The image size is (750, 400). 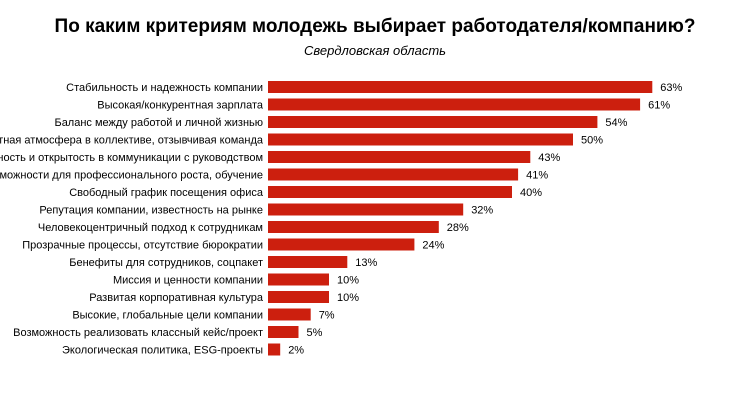 What do you see at coordinates (151, 211) in the screenshot?
I see `category-label: Репутация компании, известность на рынке` at bounding box center [151, 211].